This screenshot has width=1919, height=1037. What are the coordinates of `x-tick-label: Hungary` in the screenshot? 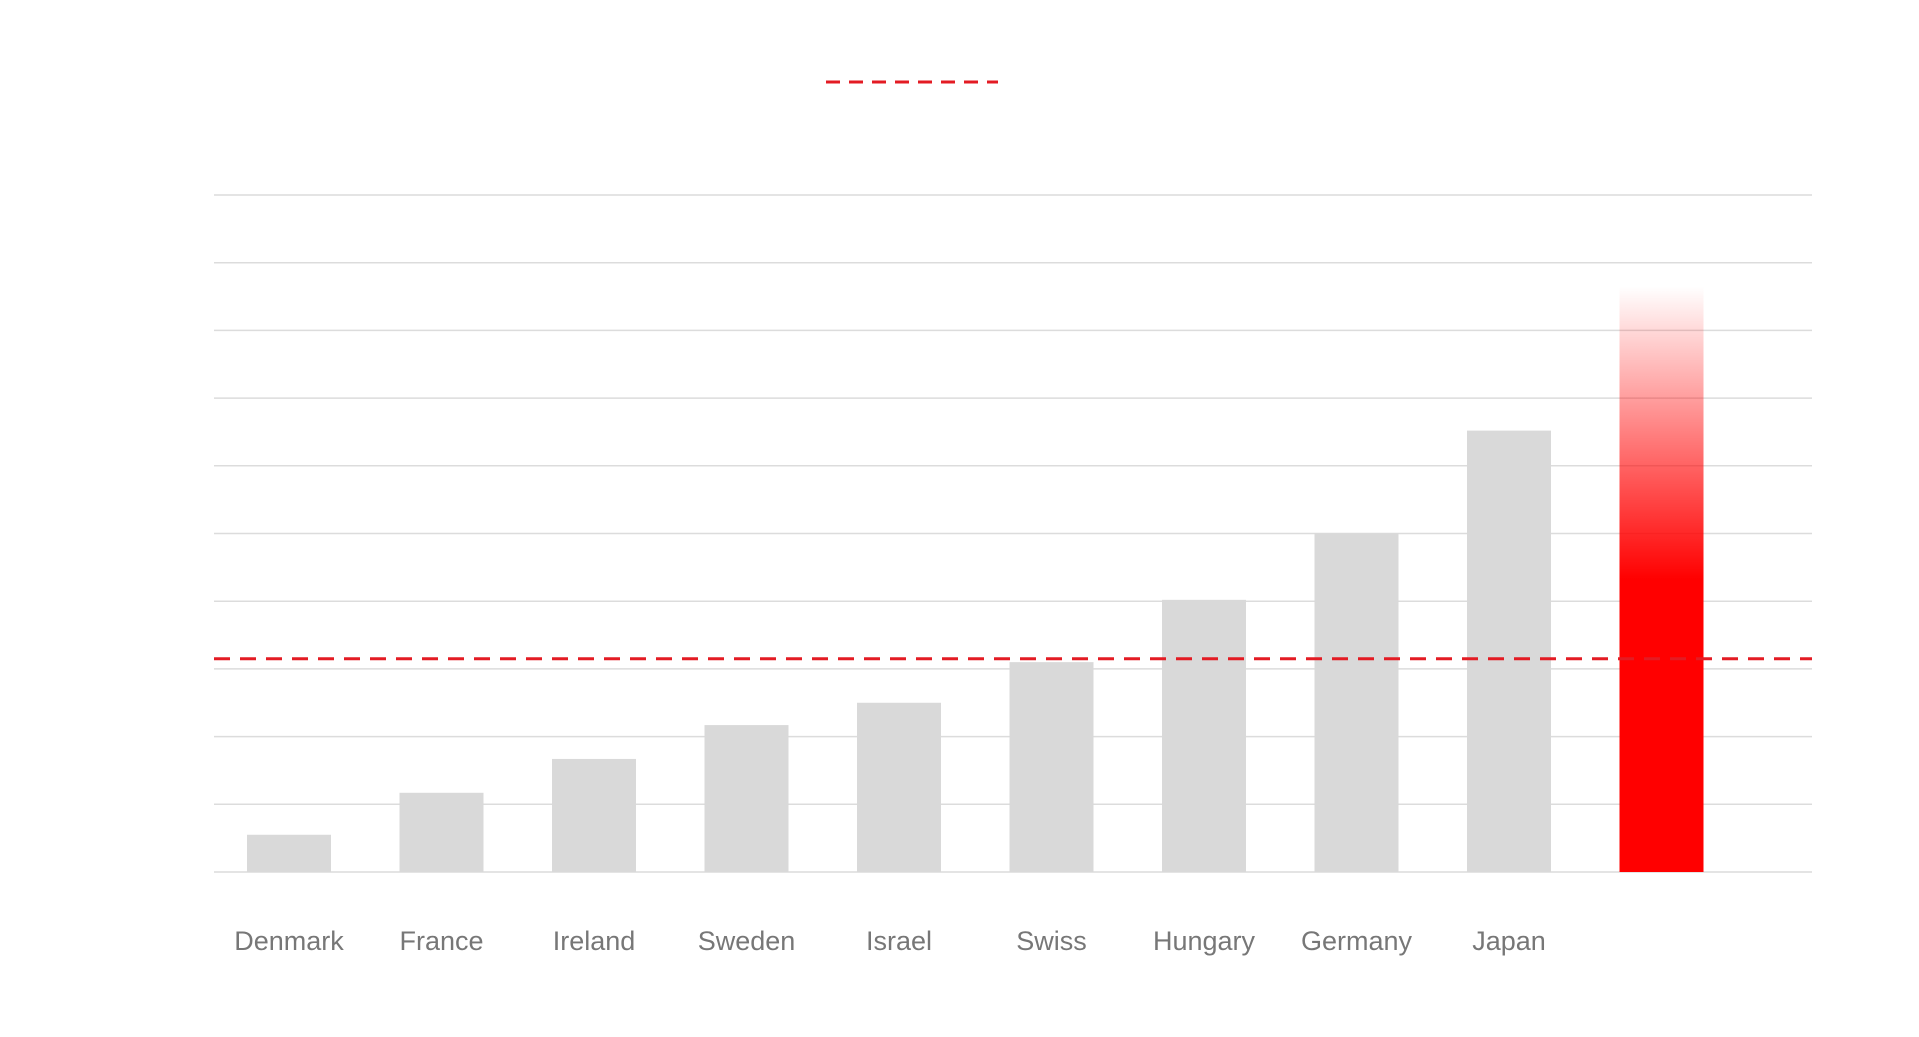 It's located at (1204, 941).